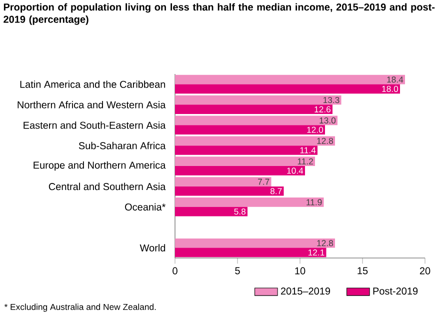 The width and height of the screenshot is (448, 318). Describe the element at coordinates (395, 79) in the screenshot. I see `data-label: 18.4` at that location.